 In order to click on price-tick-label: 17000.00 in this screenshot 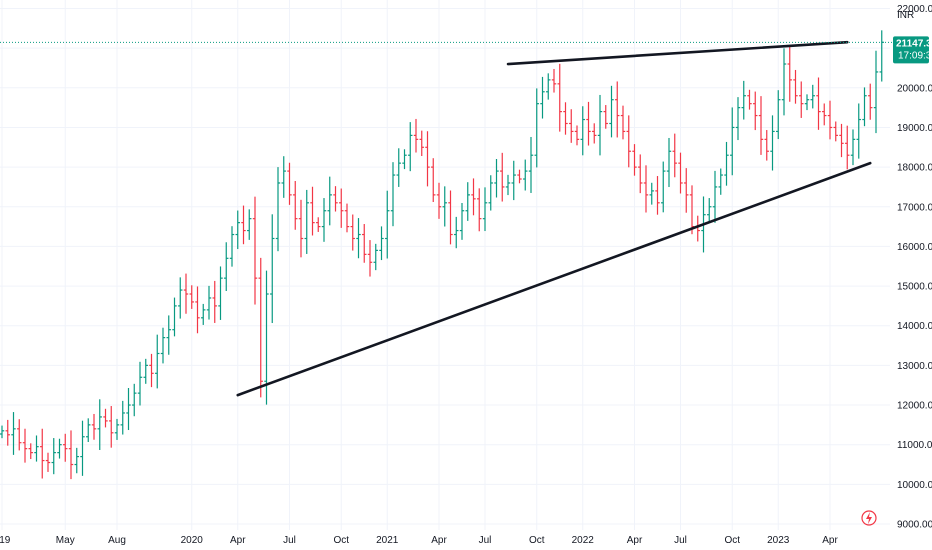, I will do `click(914, 207)`.